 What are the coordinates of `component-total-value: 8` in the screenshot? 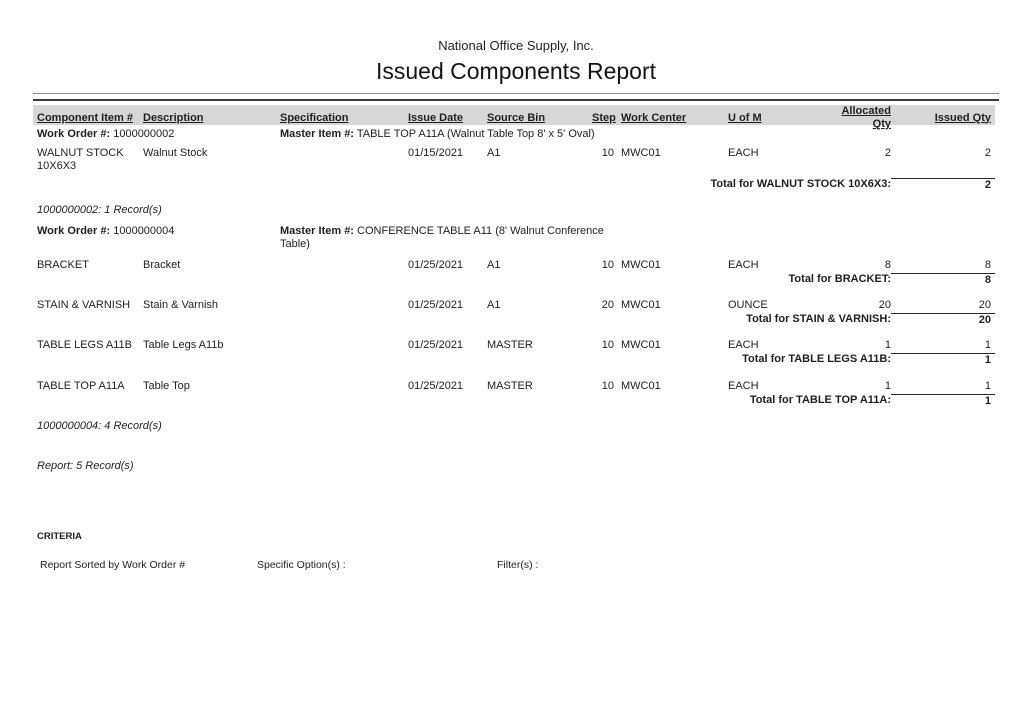 It's located at (943, 280).